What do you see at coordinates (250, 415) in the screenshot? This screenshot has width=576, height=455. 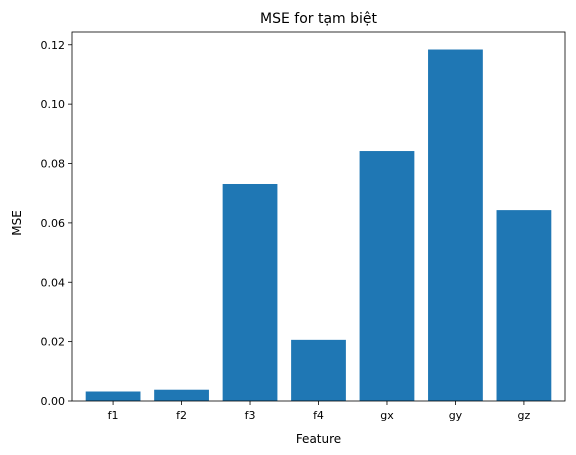 I see `x-tick-label: f3` at bounding box center [250, 415].